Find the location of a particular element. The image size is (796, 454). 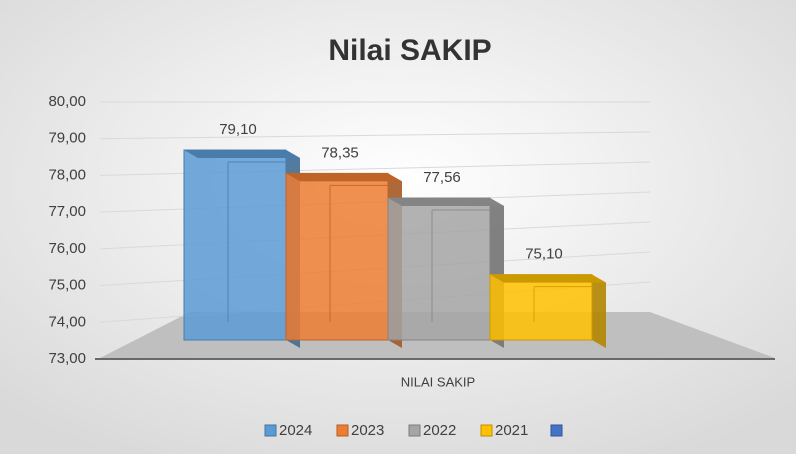

legend-label: 2021 is located at coordinates (511, 430).